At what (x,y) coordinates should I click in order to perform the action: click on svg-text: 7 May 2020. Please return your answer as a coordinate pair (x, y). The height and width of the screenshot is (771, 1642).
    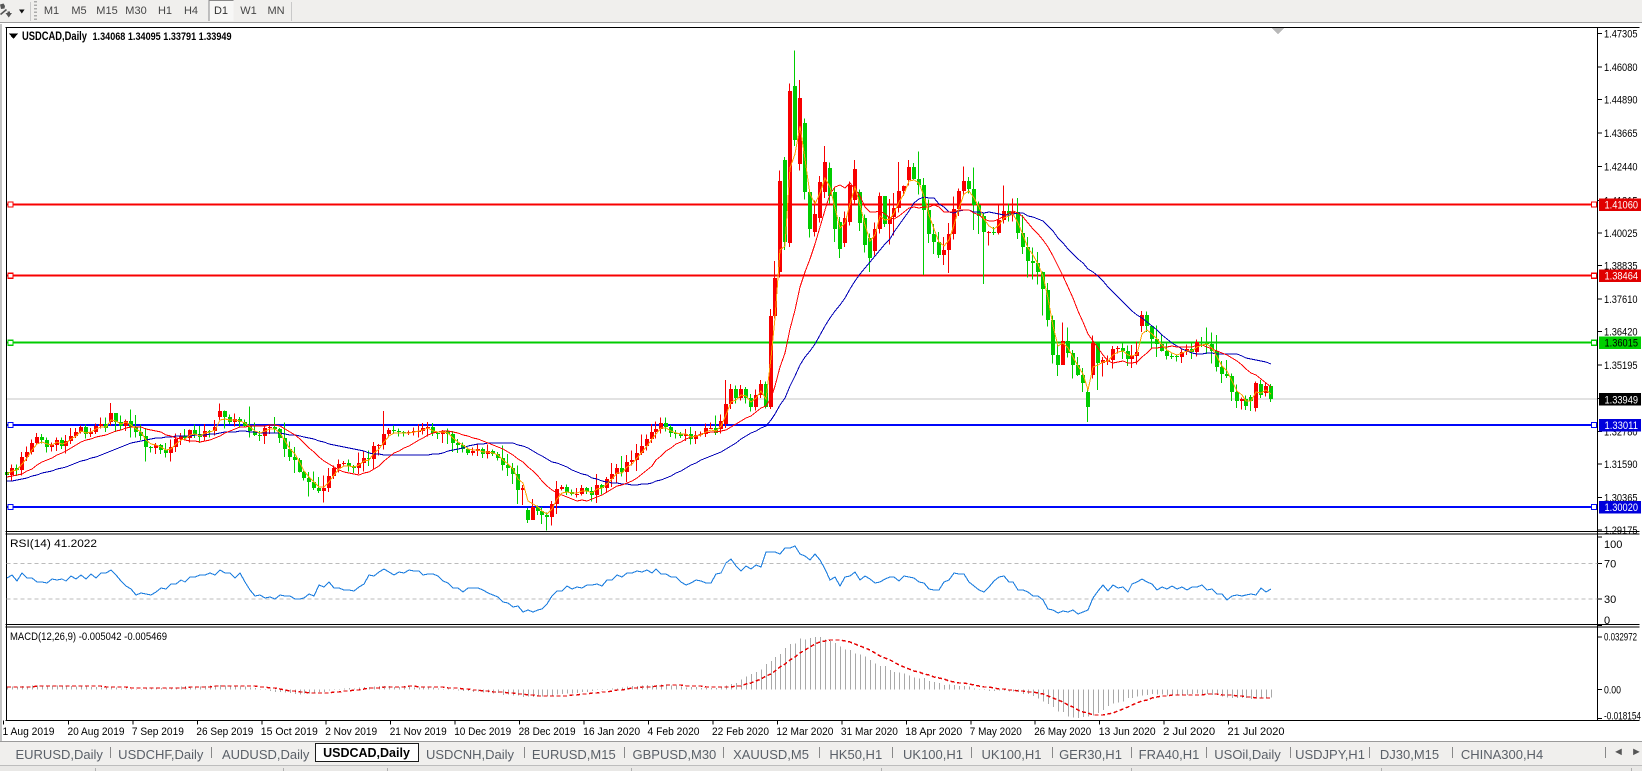
    Looking at the image, I should click on (996, 732).